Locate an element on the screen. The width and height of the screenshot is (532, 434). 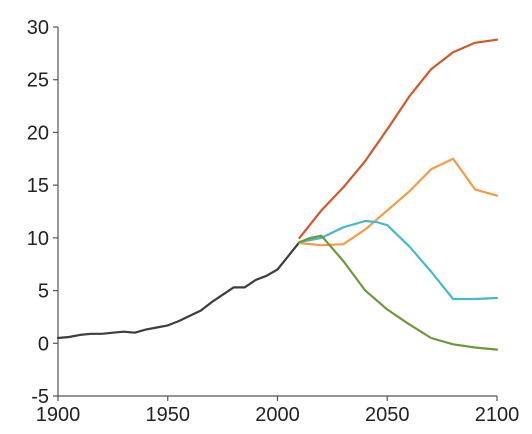
x-tick-label: 2050 is located at coordinates (387, 415).